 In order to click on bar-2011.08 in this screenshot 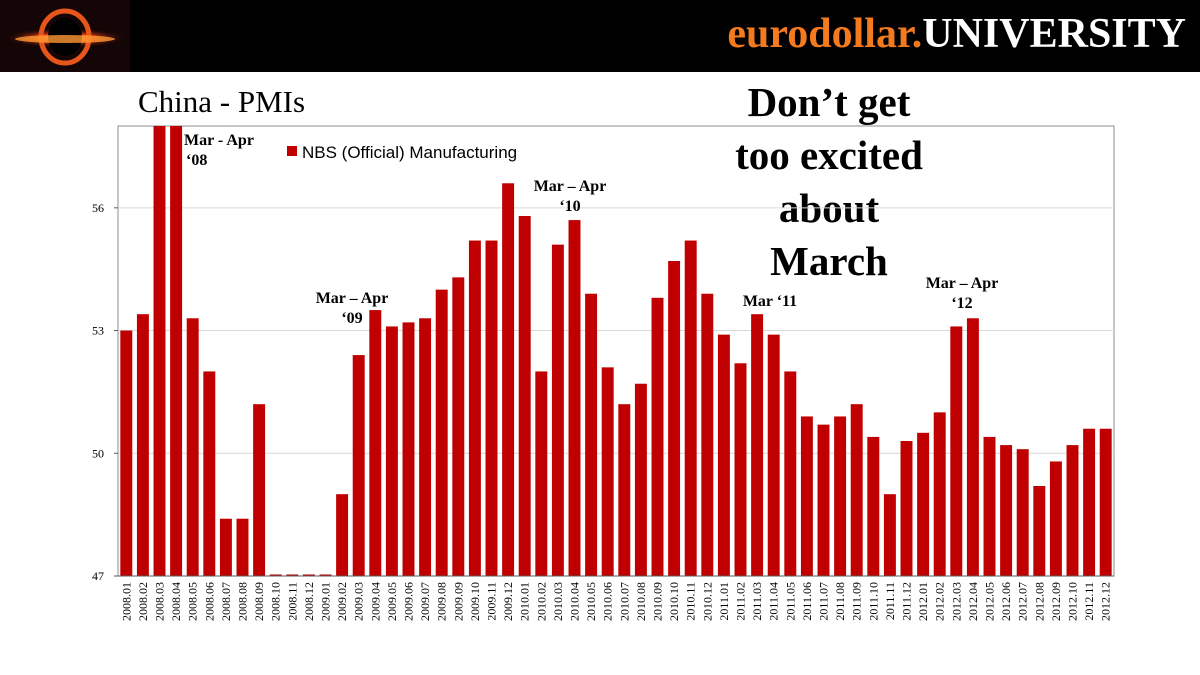, I will do `click(840, 496)`.